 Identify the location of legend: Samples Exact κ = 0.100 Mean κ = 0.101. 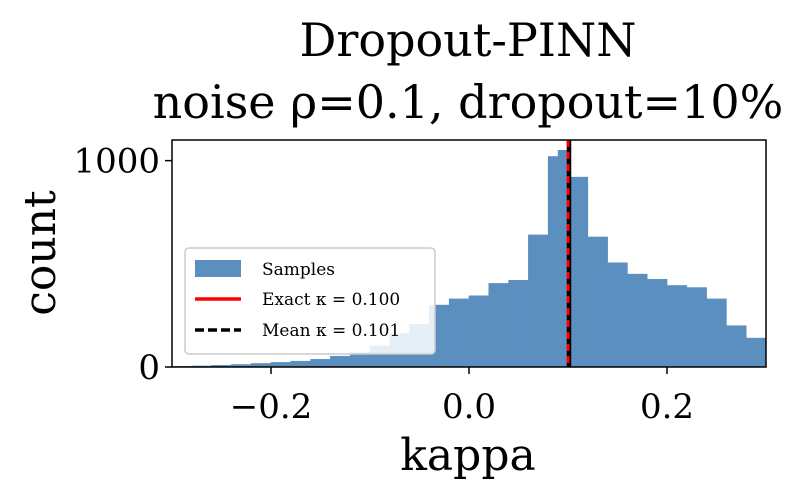
(310, 301).